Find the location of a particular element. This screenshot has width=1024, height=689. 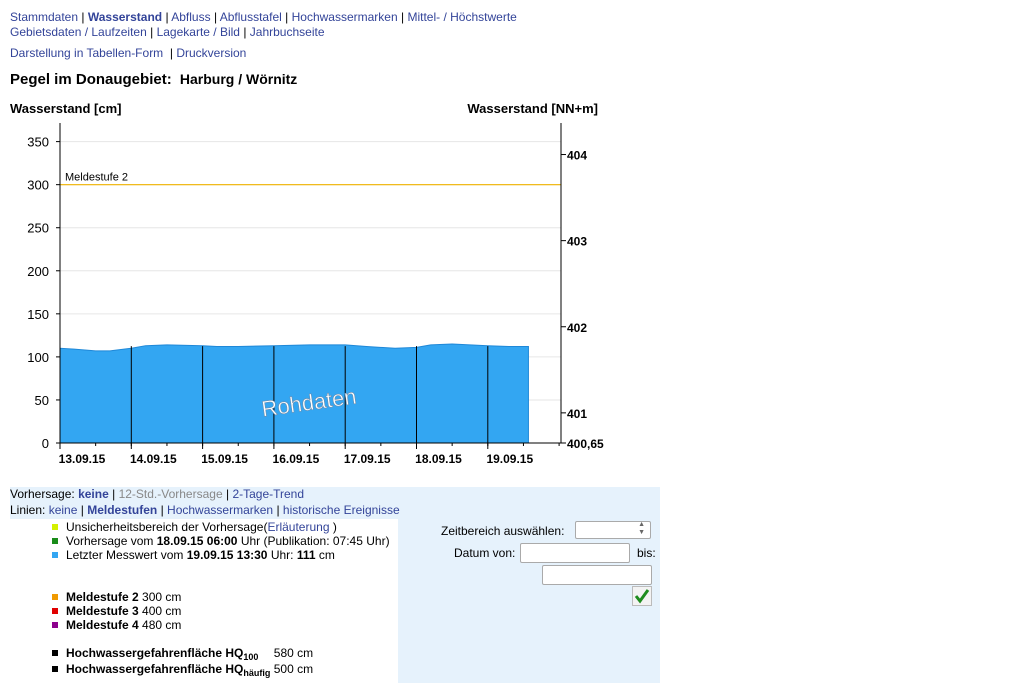

linien-label: Linien: is located at coordinates (28, 510).